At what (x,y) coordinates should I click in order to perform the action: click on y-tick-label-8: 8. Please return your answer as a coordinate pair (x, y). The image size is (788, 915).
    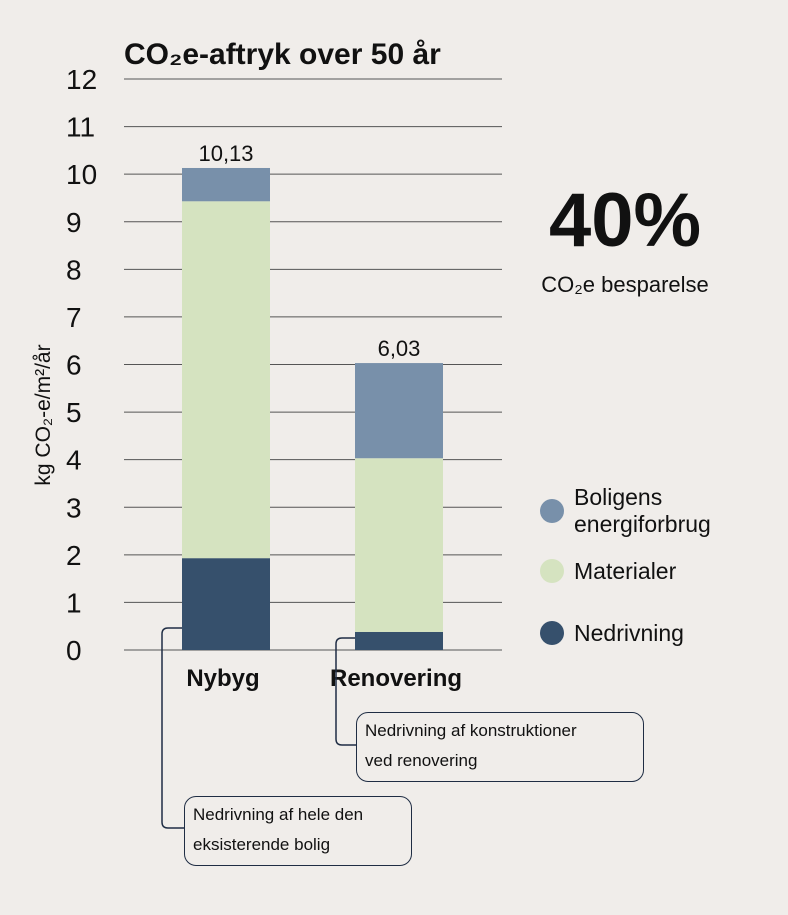
    Looking at the image, I should click on (74, 269).